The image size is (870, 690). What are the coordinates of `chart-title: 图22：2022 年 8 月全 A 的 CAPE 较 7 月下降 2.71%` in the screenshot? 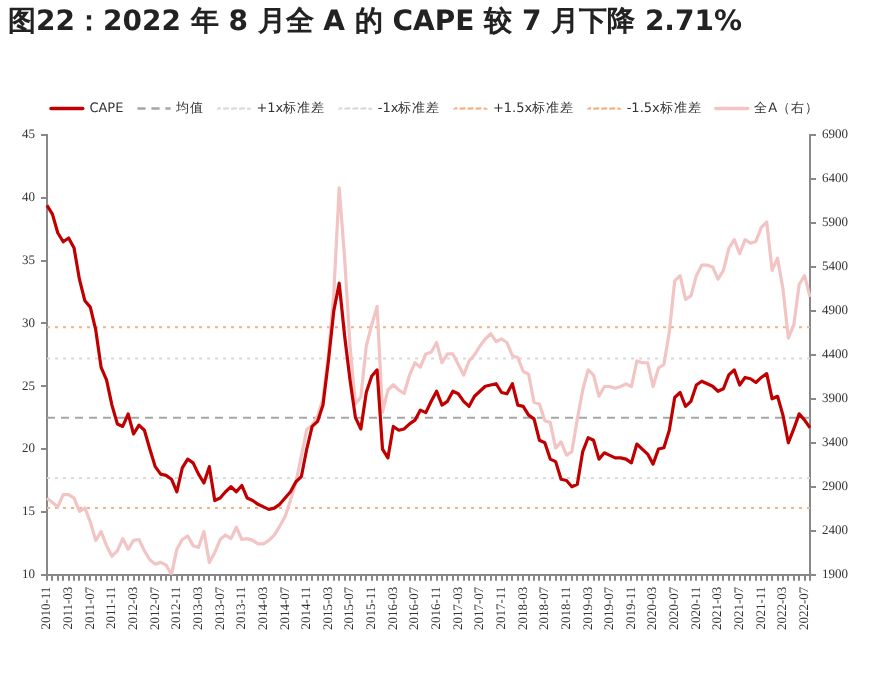 It's located at (376, 23).